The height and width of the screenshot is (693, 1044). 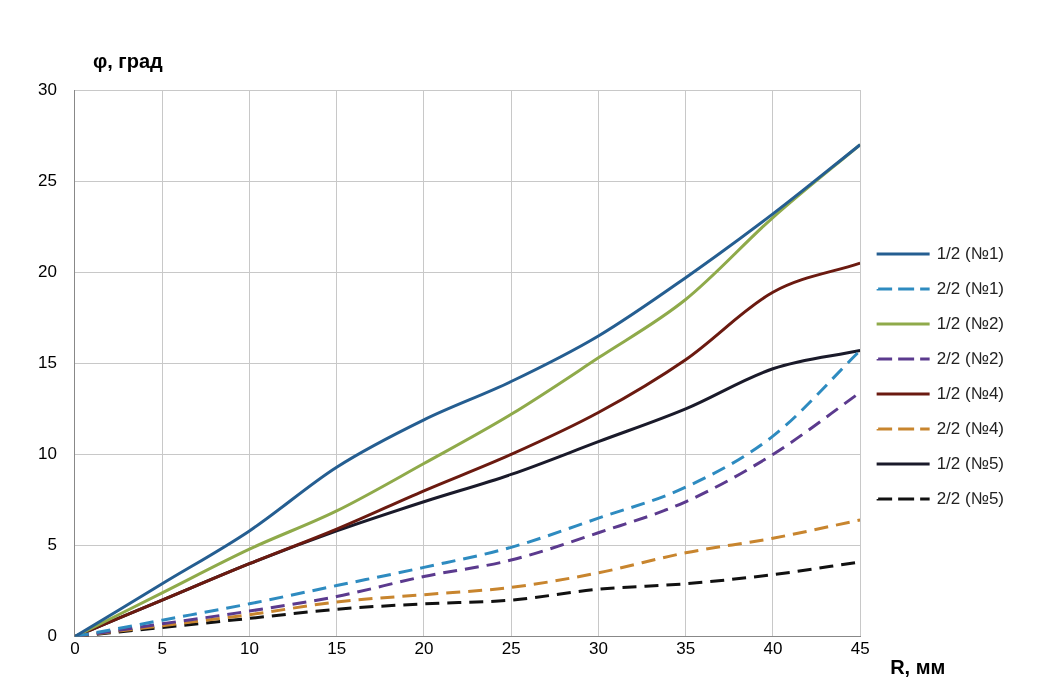 What do you see at coordinates (75, 649) in the screenshot?
I see `x-tick-label: 0` at bounding box center [75, 649].